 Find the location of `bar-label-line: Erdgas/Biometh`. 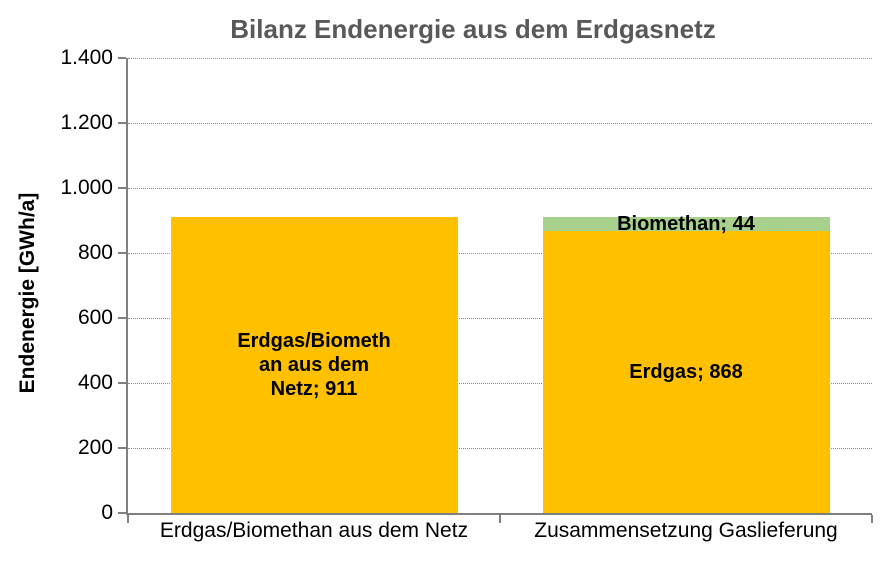

bar-label-line: Erdgas/Biometh is located at coordinates (314, 340).